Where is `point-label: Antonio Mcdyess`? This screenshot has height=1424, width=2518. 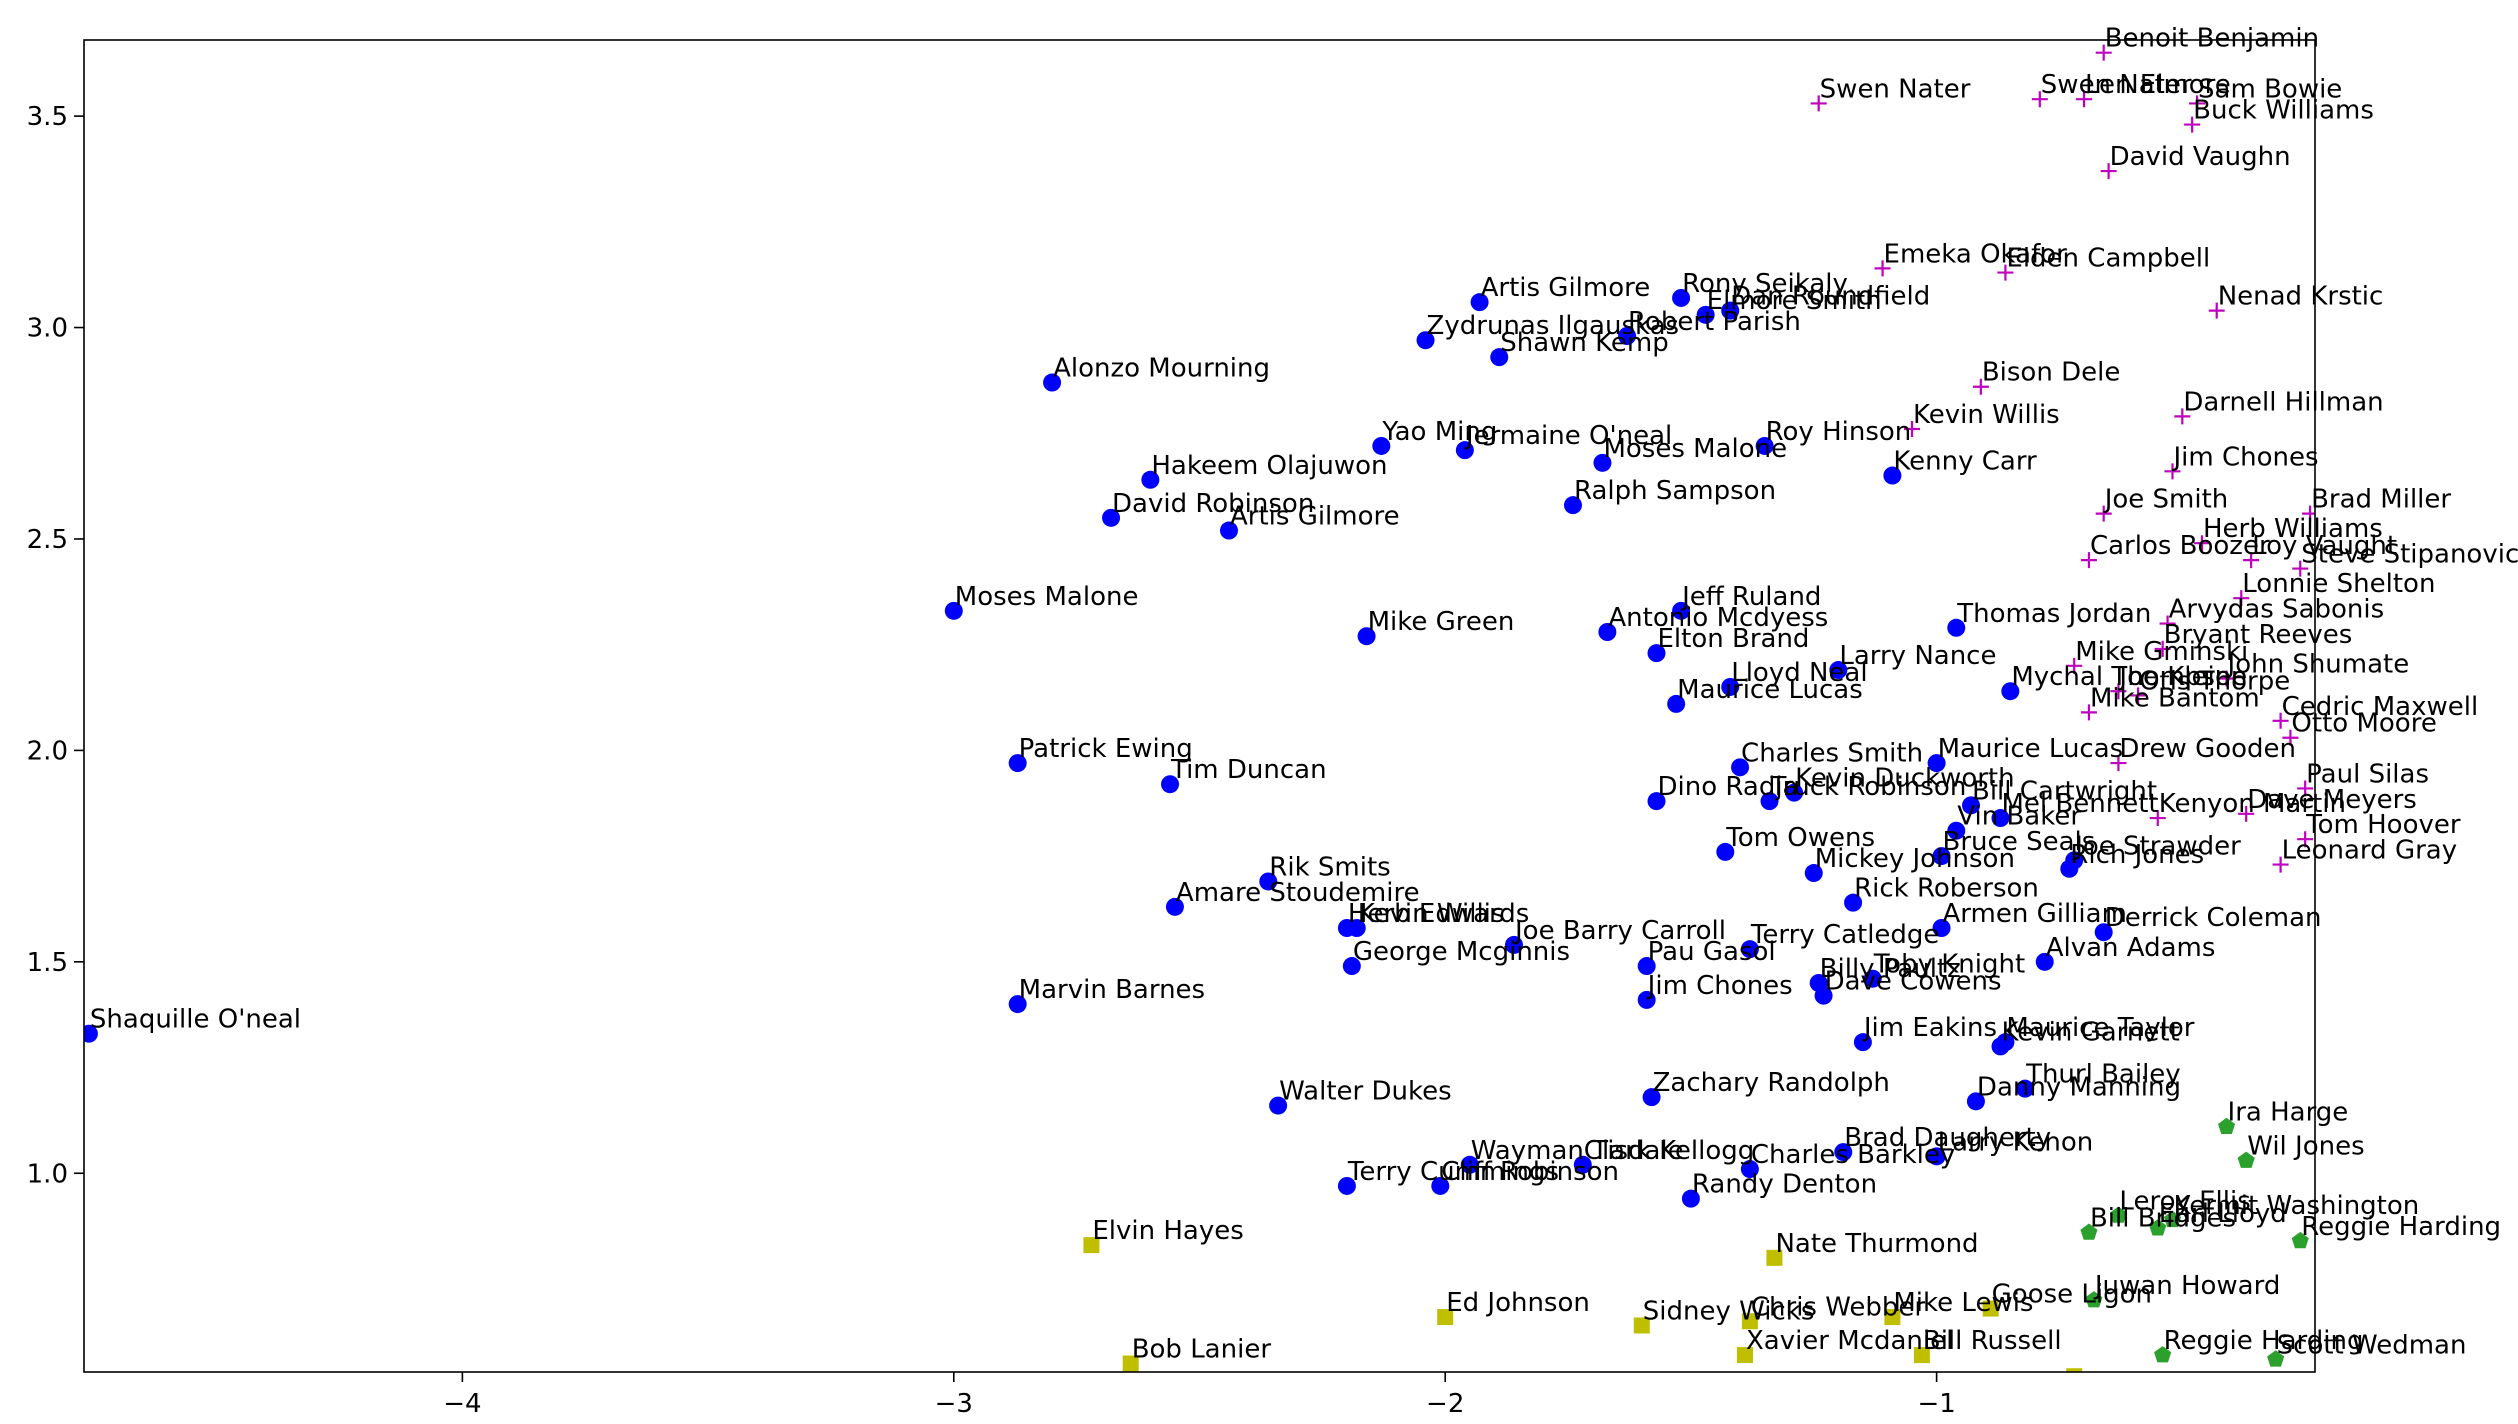
point-label: Antonio Mcdyess is located at coordinates (1718, 618).